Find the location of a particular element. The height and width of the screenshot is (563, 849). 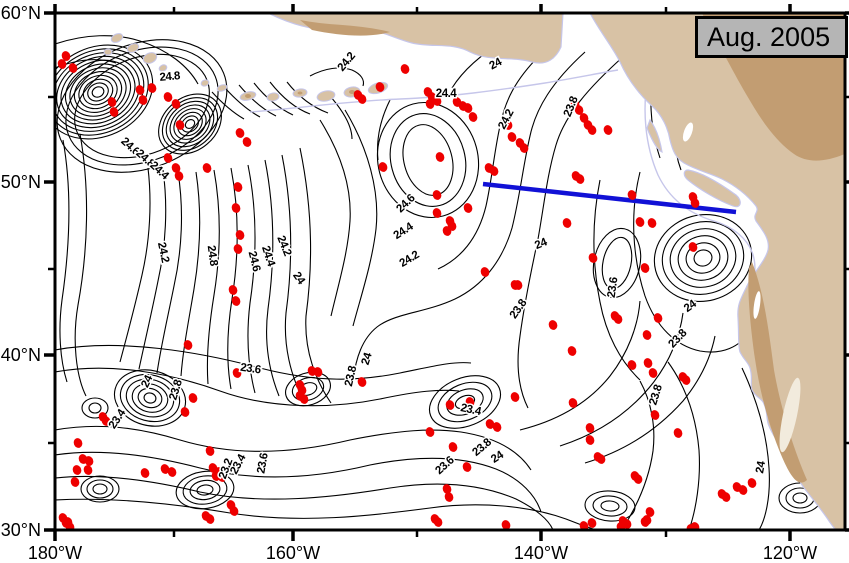

contour-label: 23.4 is located at coordinates (118, 419).